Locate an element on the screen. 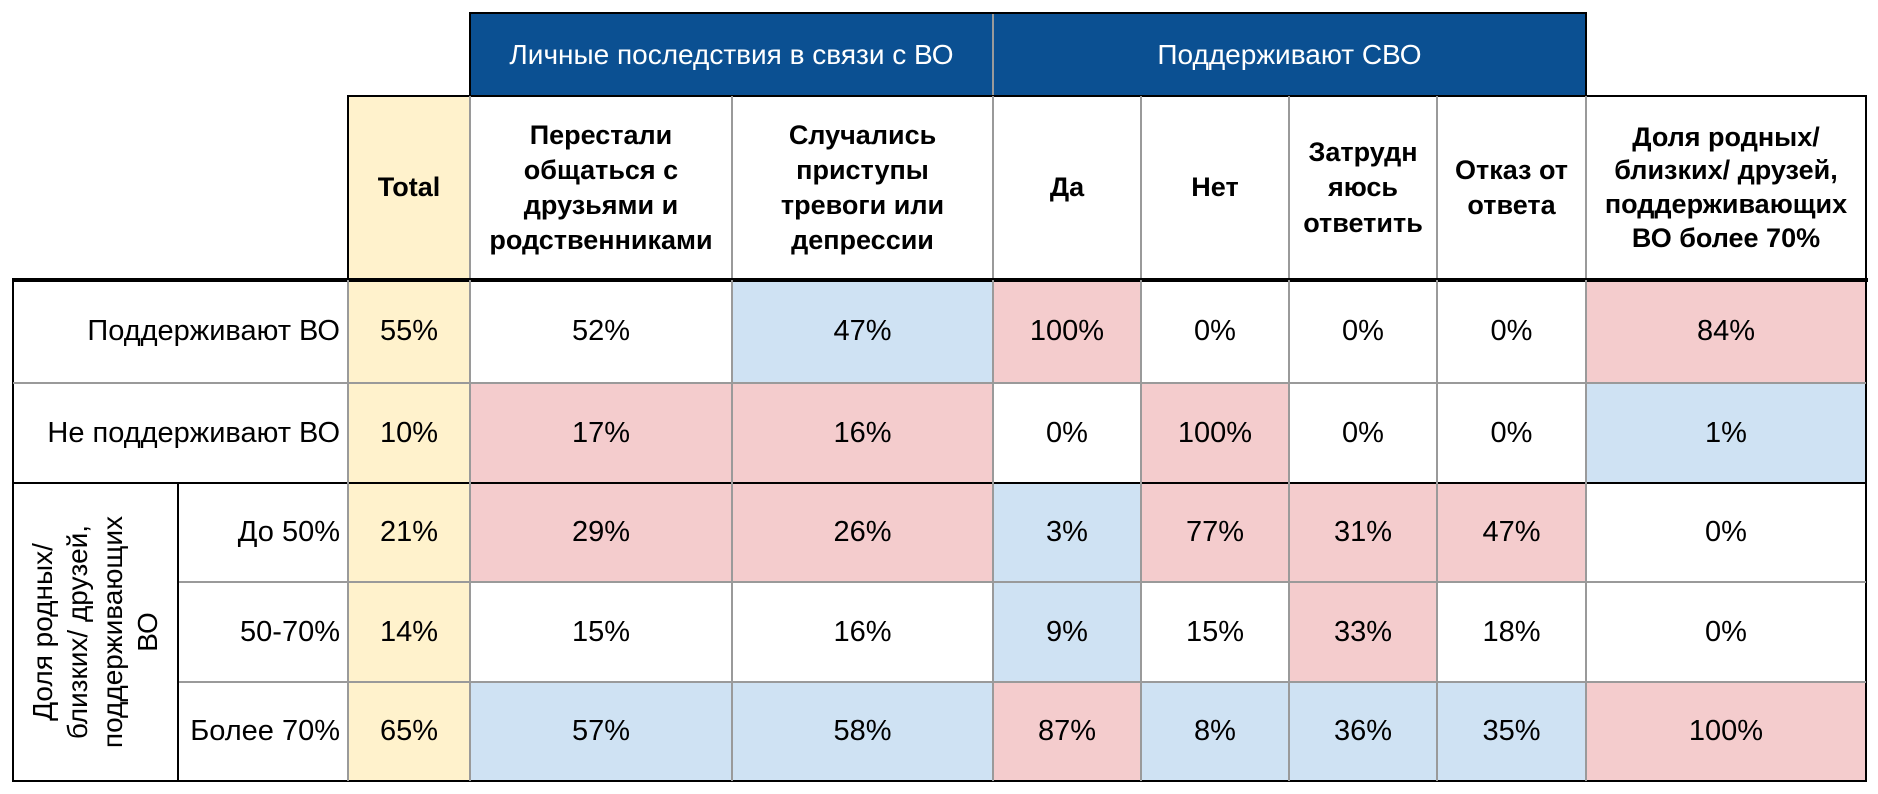 This screenshot has height=794, width=1878. group-header-personal: Личные последствия в связи с ВО is located at coordinates (731, 54).